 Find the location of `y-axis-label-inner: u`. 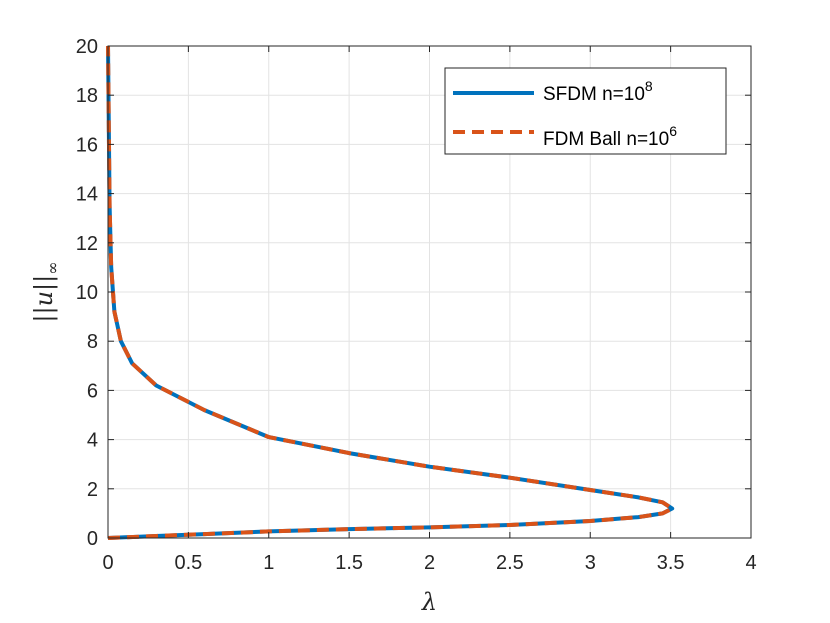

y-axis-label-inner: u is located at coordinates (44, 298).